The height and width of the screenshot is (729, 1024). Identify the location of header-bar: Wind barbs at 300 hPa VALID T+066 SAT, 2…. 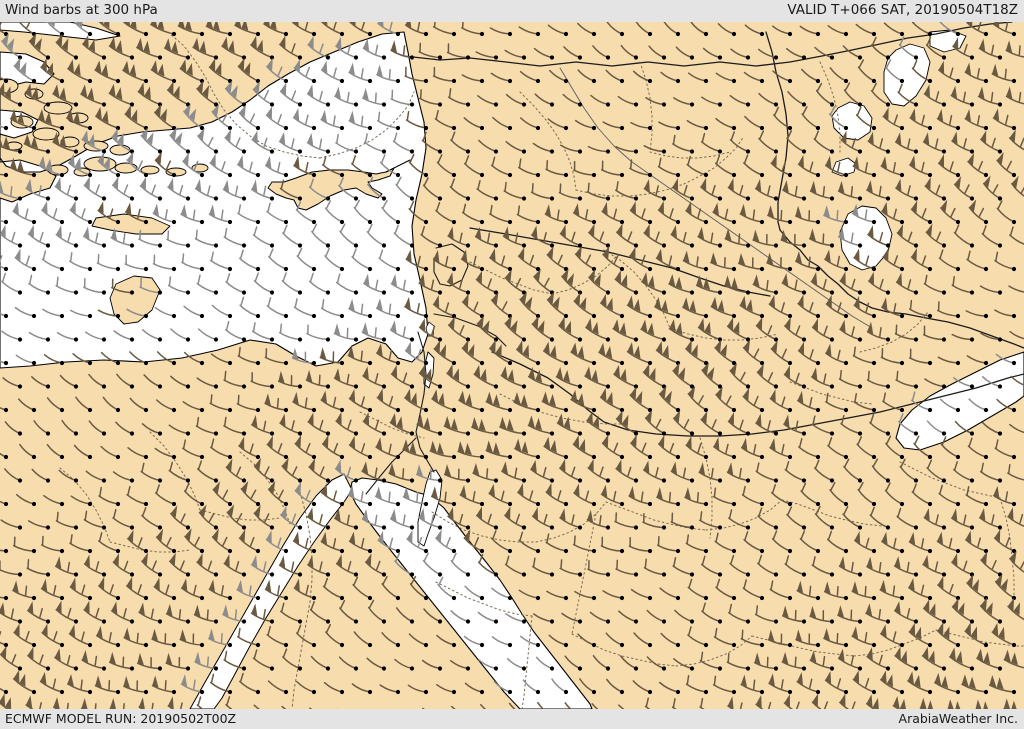
(512, 11).